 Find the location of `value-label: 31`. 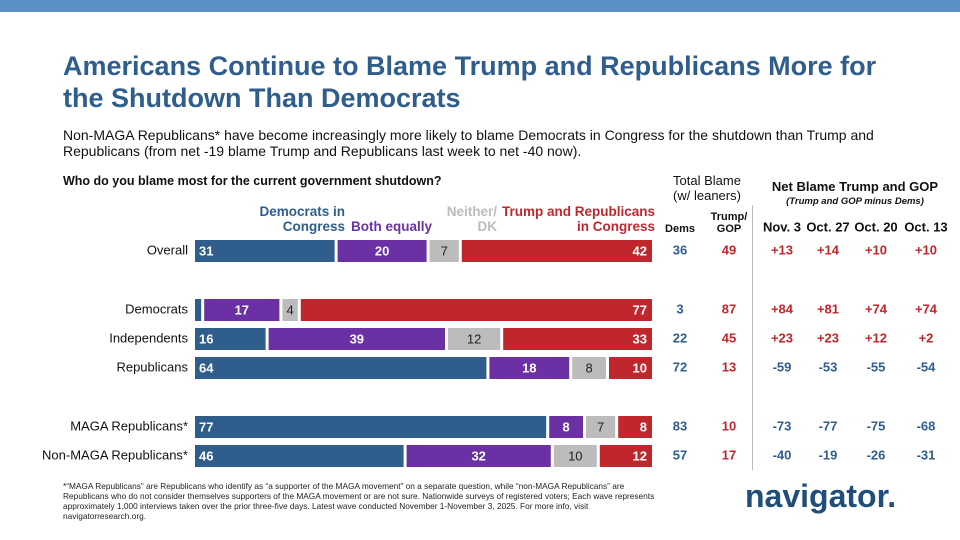

value-label: 31 is located at coordinates (206, 250).